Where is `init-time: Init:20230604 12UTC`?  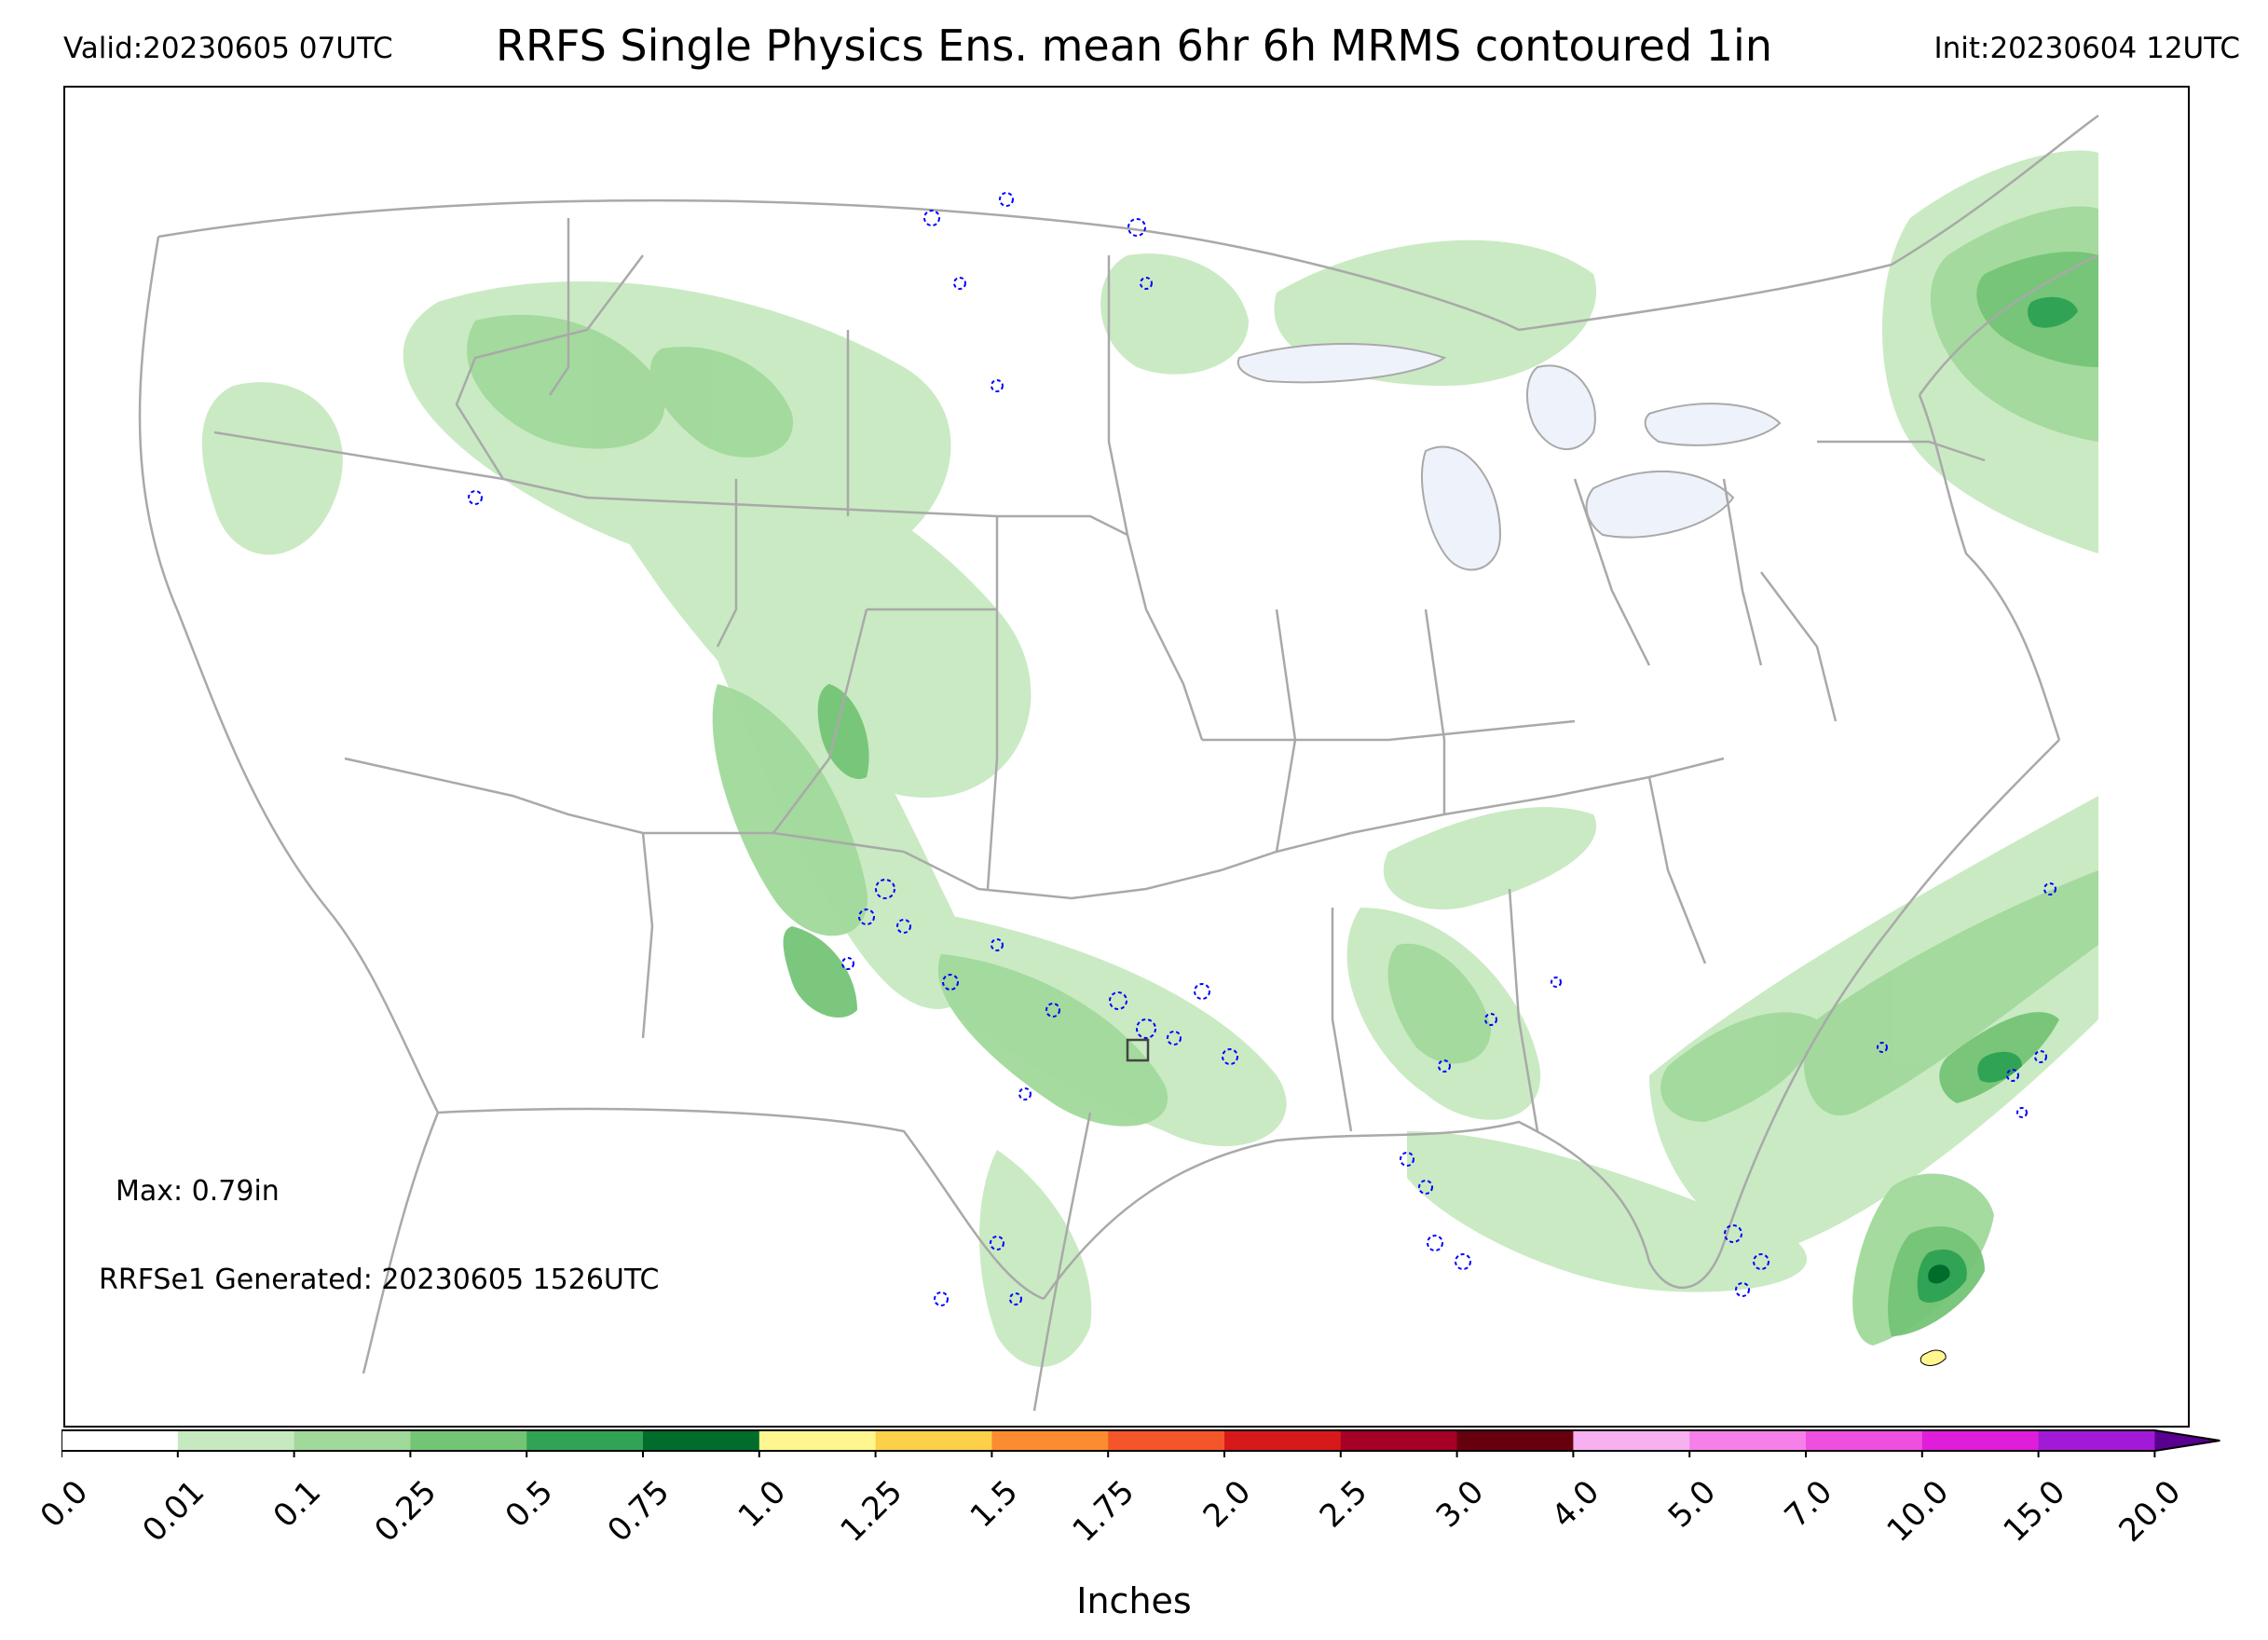
init-time: Init:20230604 12UTC is located at coordinates (2086, 48).